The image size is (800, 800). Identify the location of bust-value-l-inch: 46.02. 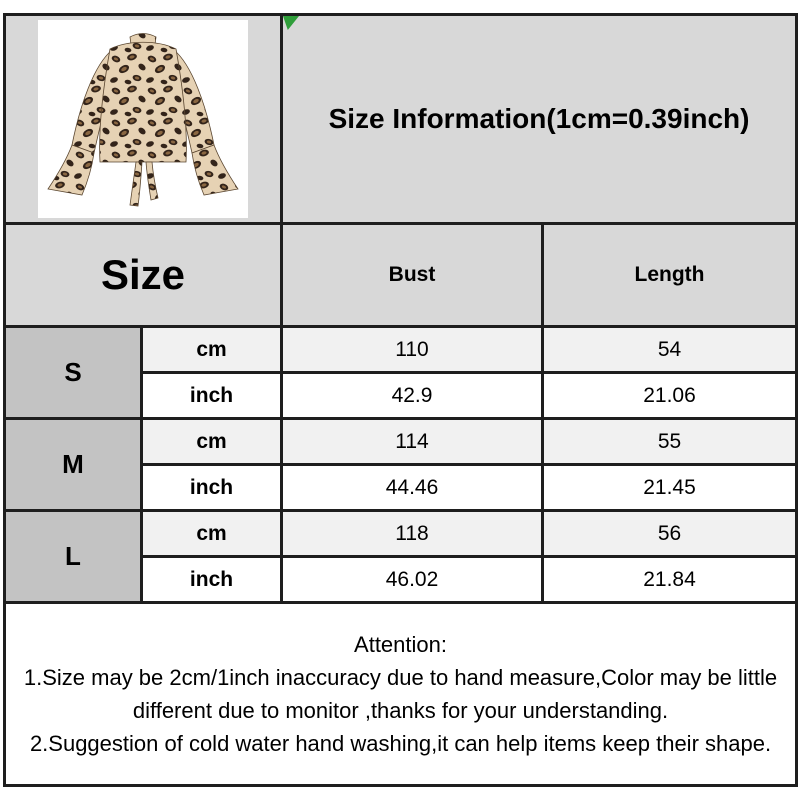
(412, 579).